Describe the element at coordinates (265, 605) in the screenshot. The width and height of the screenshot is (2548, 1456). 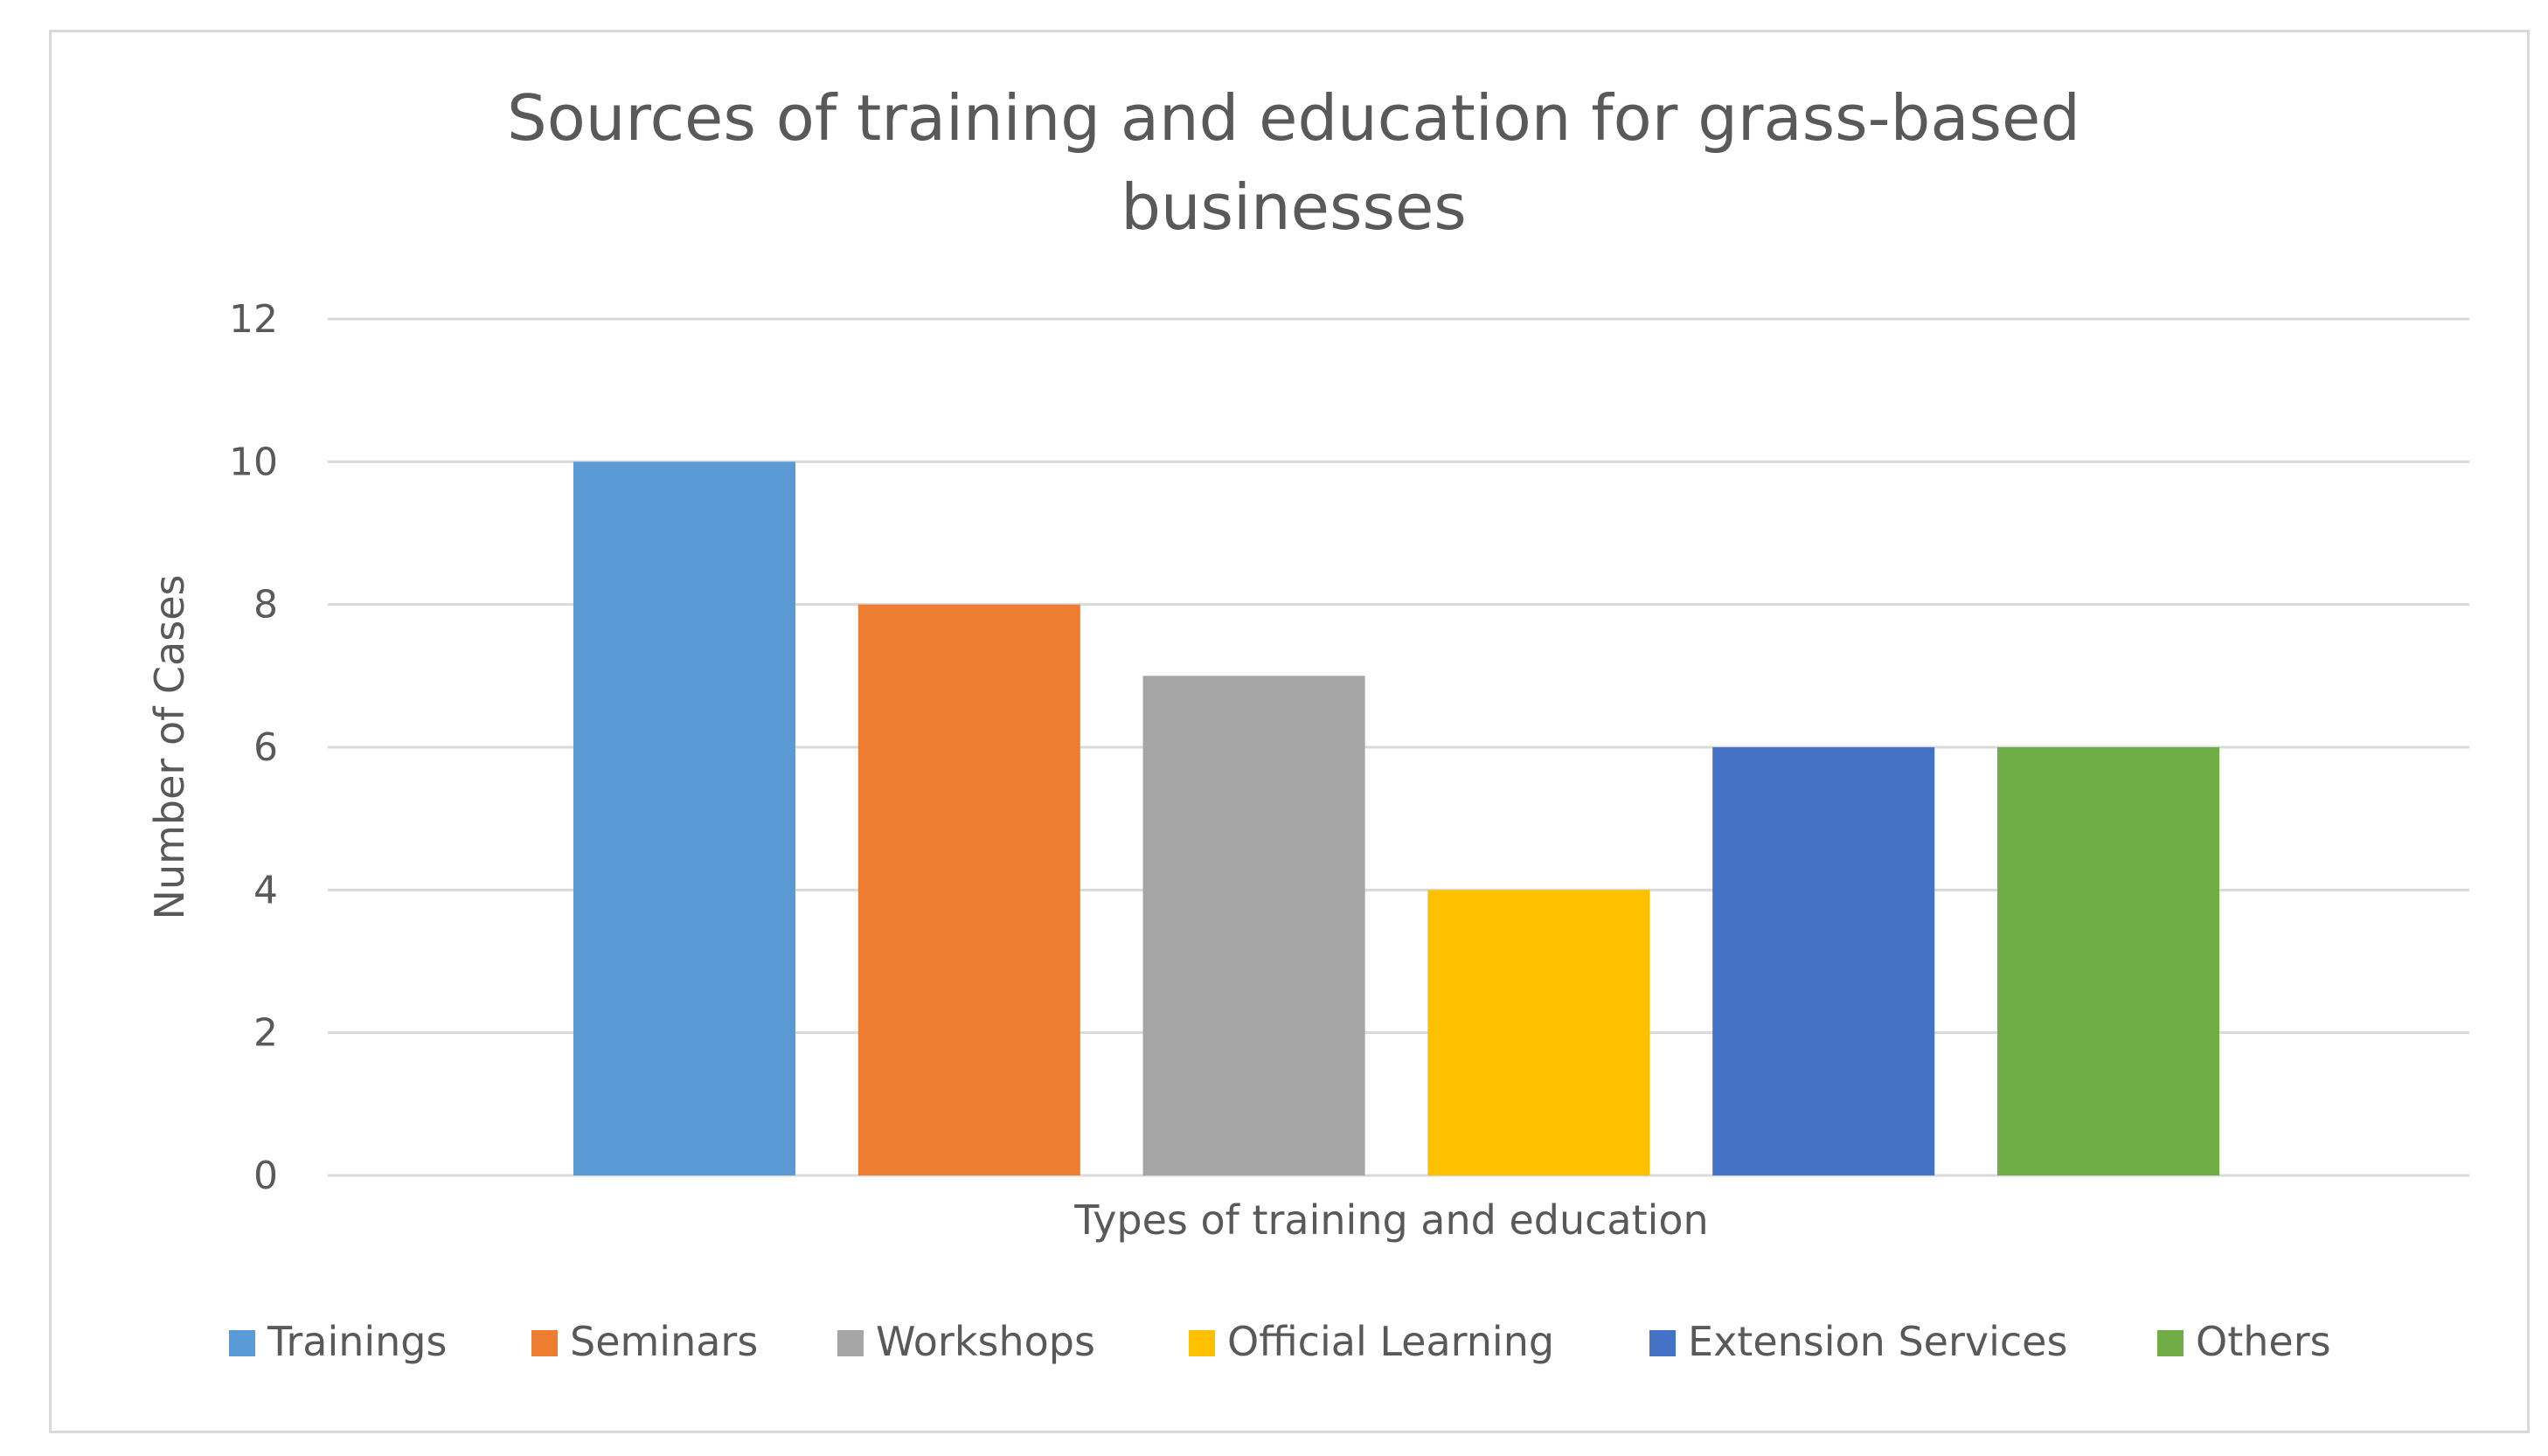
I see `y-tick-label: 8` at that location.